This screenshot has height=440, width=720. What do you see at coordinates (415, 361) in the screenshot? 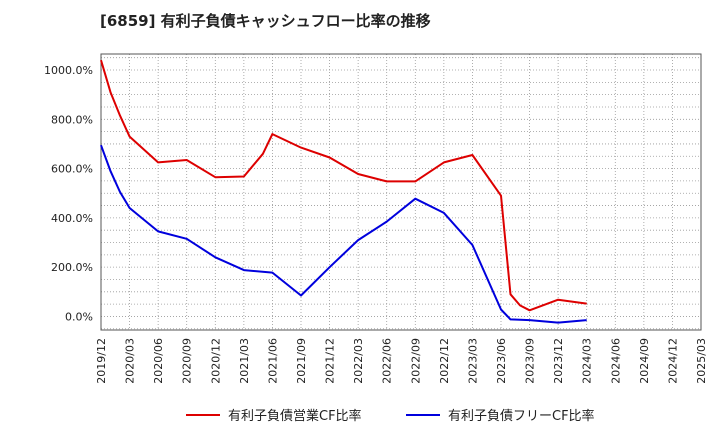
I see `x-tick-label: 2022/09` at bounding box center [415, 361].